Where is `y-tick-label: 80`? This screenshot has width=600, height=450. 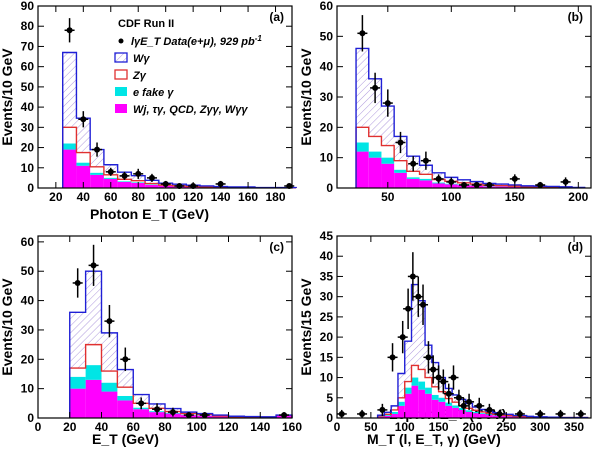
y-tick-label: 80 is located at coordinates (28, 26).